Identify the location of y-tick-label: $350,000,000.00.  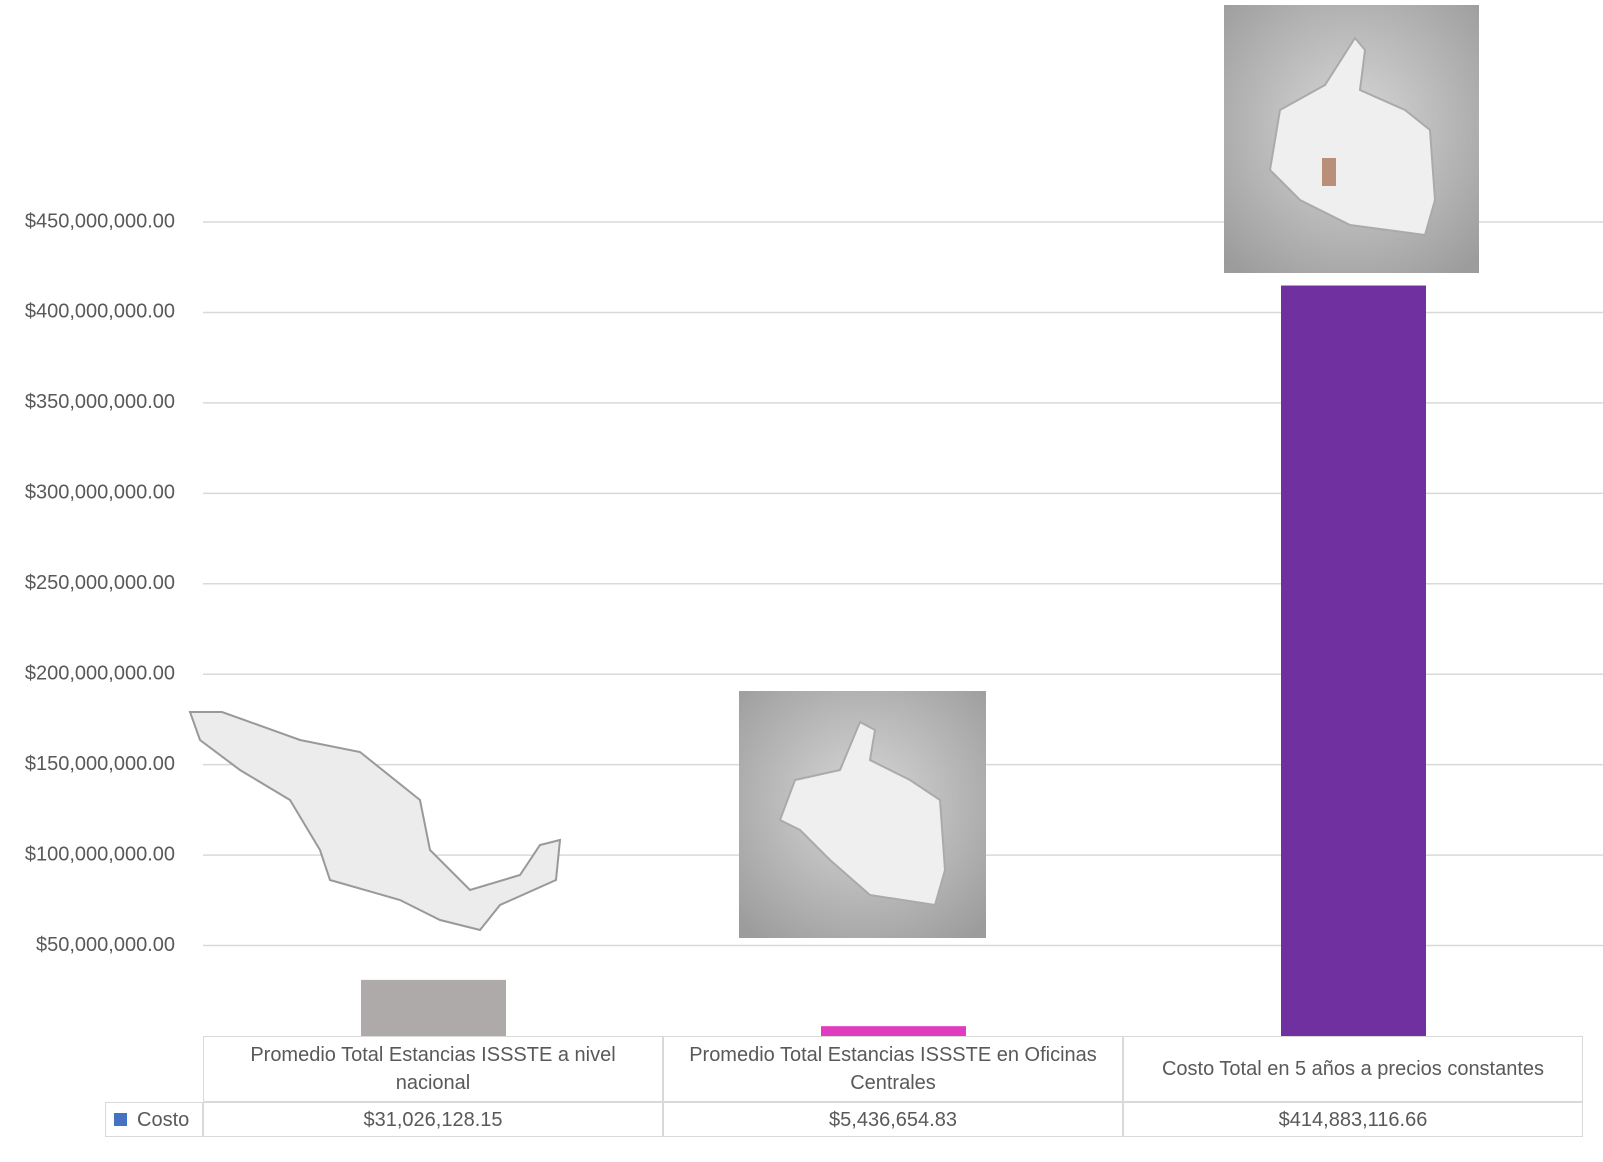
(100, 402).